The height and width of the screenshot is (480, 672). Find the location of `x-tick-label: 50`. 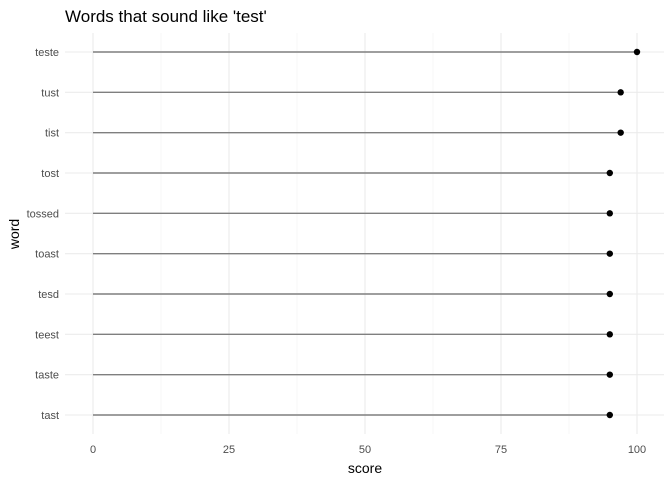

x-tick-label: 50 is located at coordinates (365, 450).